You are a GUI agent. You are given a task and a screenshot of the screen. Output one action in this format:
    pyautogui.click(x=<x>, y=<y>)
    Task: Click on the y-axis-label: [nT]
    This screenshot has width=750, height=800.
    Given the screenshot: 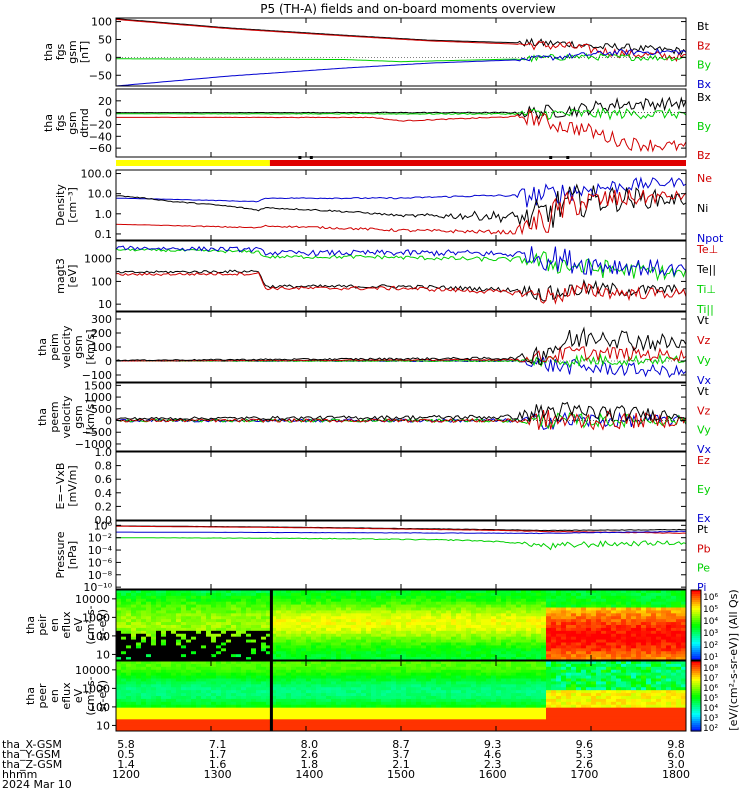 What is the action you would take?
    pyautogui.click(x=84, y=52)
    